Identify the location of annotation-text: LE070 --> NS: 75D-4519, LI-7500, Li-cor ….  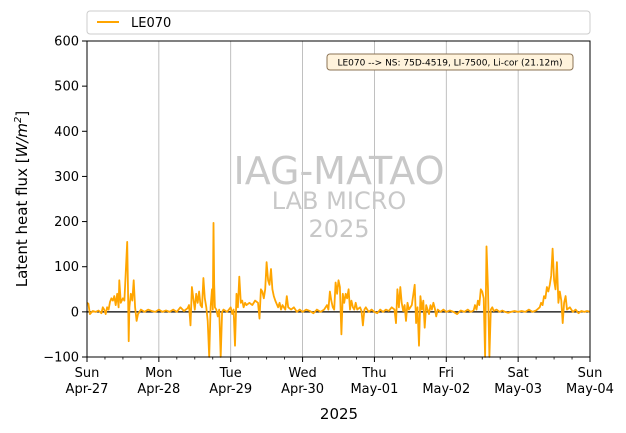
(449, 64).